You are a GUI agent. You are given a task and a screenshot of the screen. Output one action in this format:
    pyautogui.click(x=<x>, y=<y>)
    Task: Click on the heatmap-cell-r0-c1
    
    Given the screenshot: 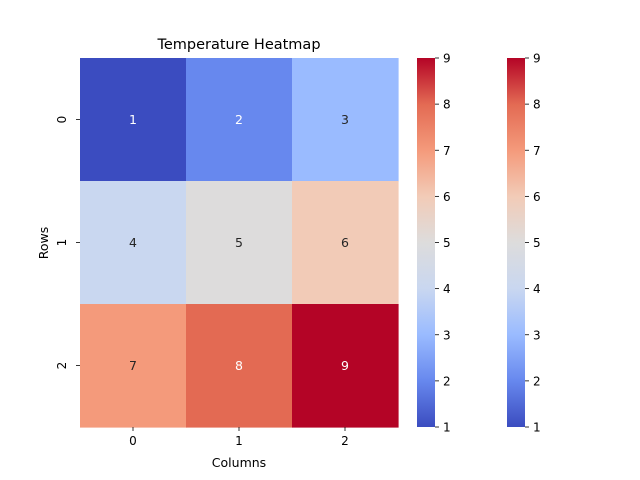 What is the action you would take?
    pyautogui.click(x=239, y=120)
    